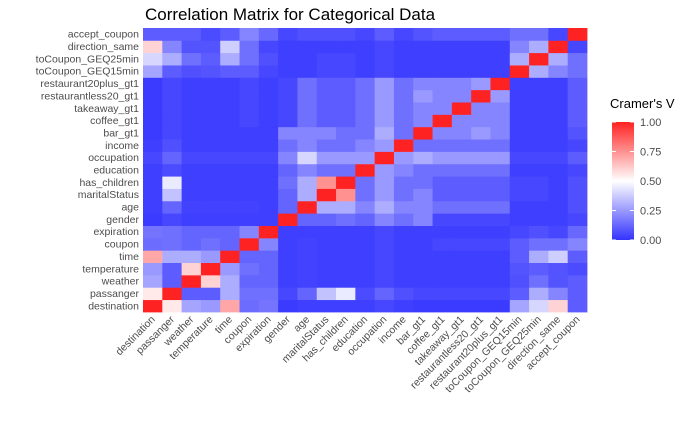 The width and height of the screenshot is (696, 431). I want to click on heatmap-cell-takeaway_gt1-income, so click(403, 108).